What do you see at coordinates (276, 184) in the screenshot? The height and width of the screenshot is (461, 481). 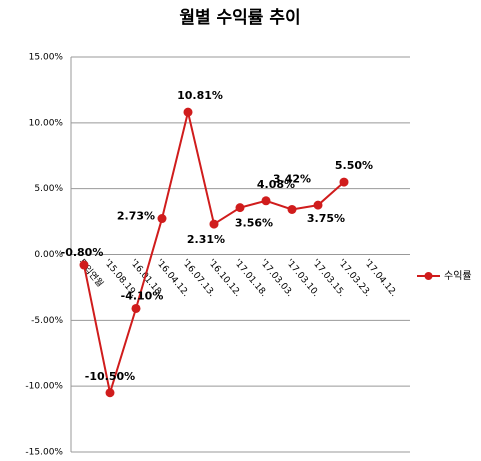 I see `data-label: 4.08%` at bounding box center [276, 184].